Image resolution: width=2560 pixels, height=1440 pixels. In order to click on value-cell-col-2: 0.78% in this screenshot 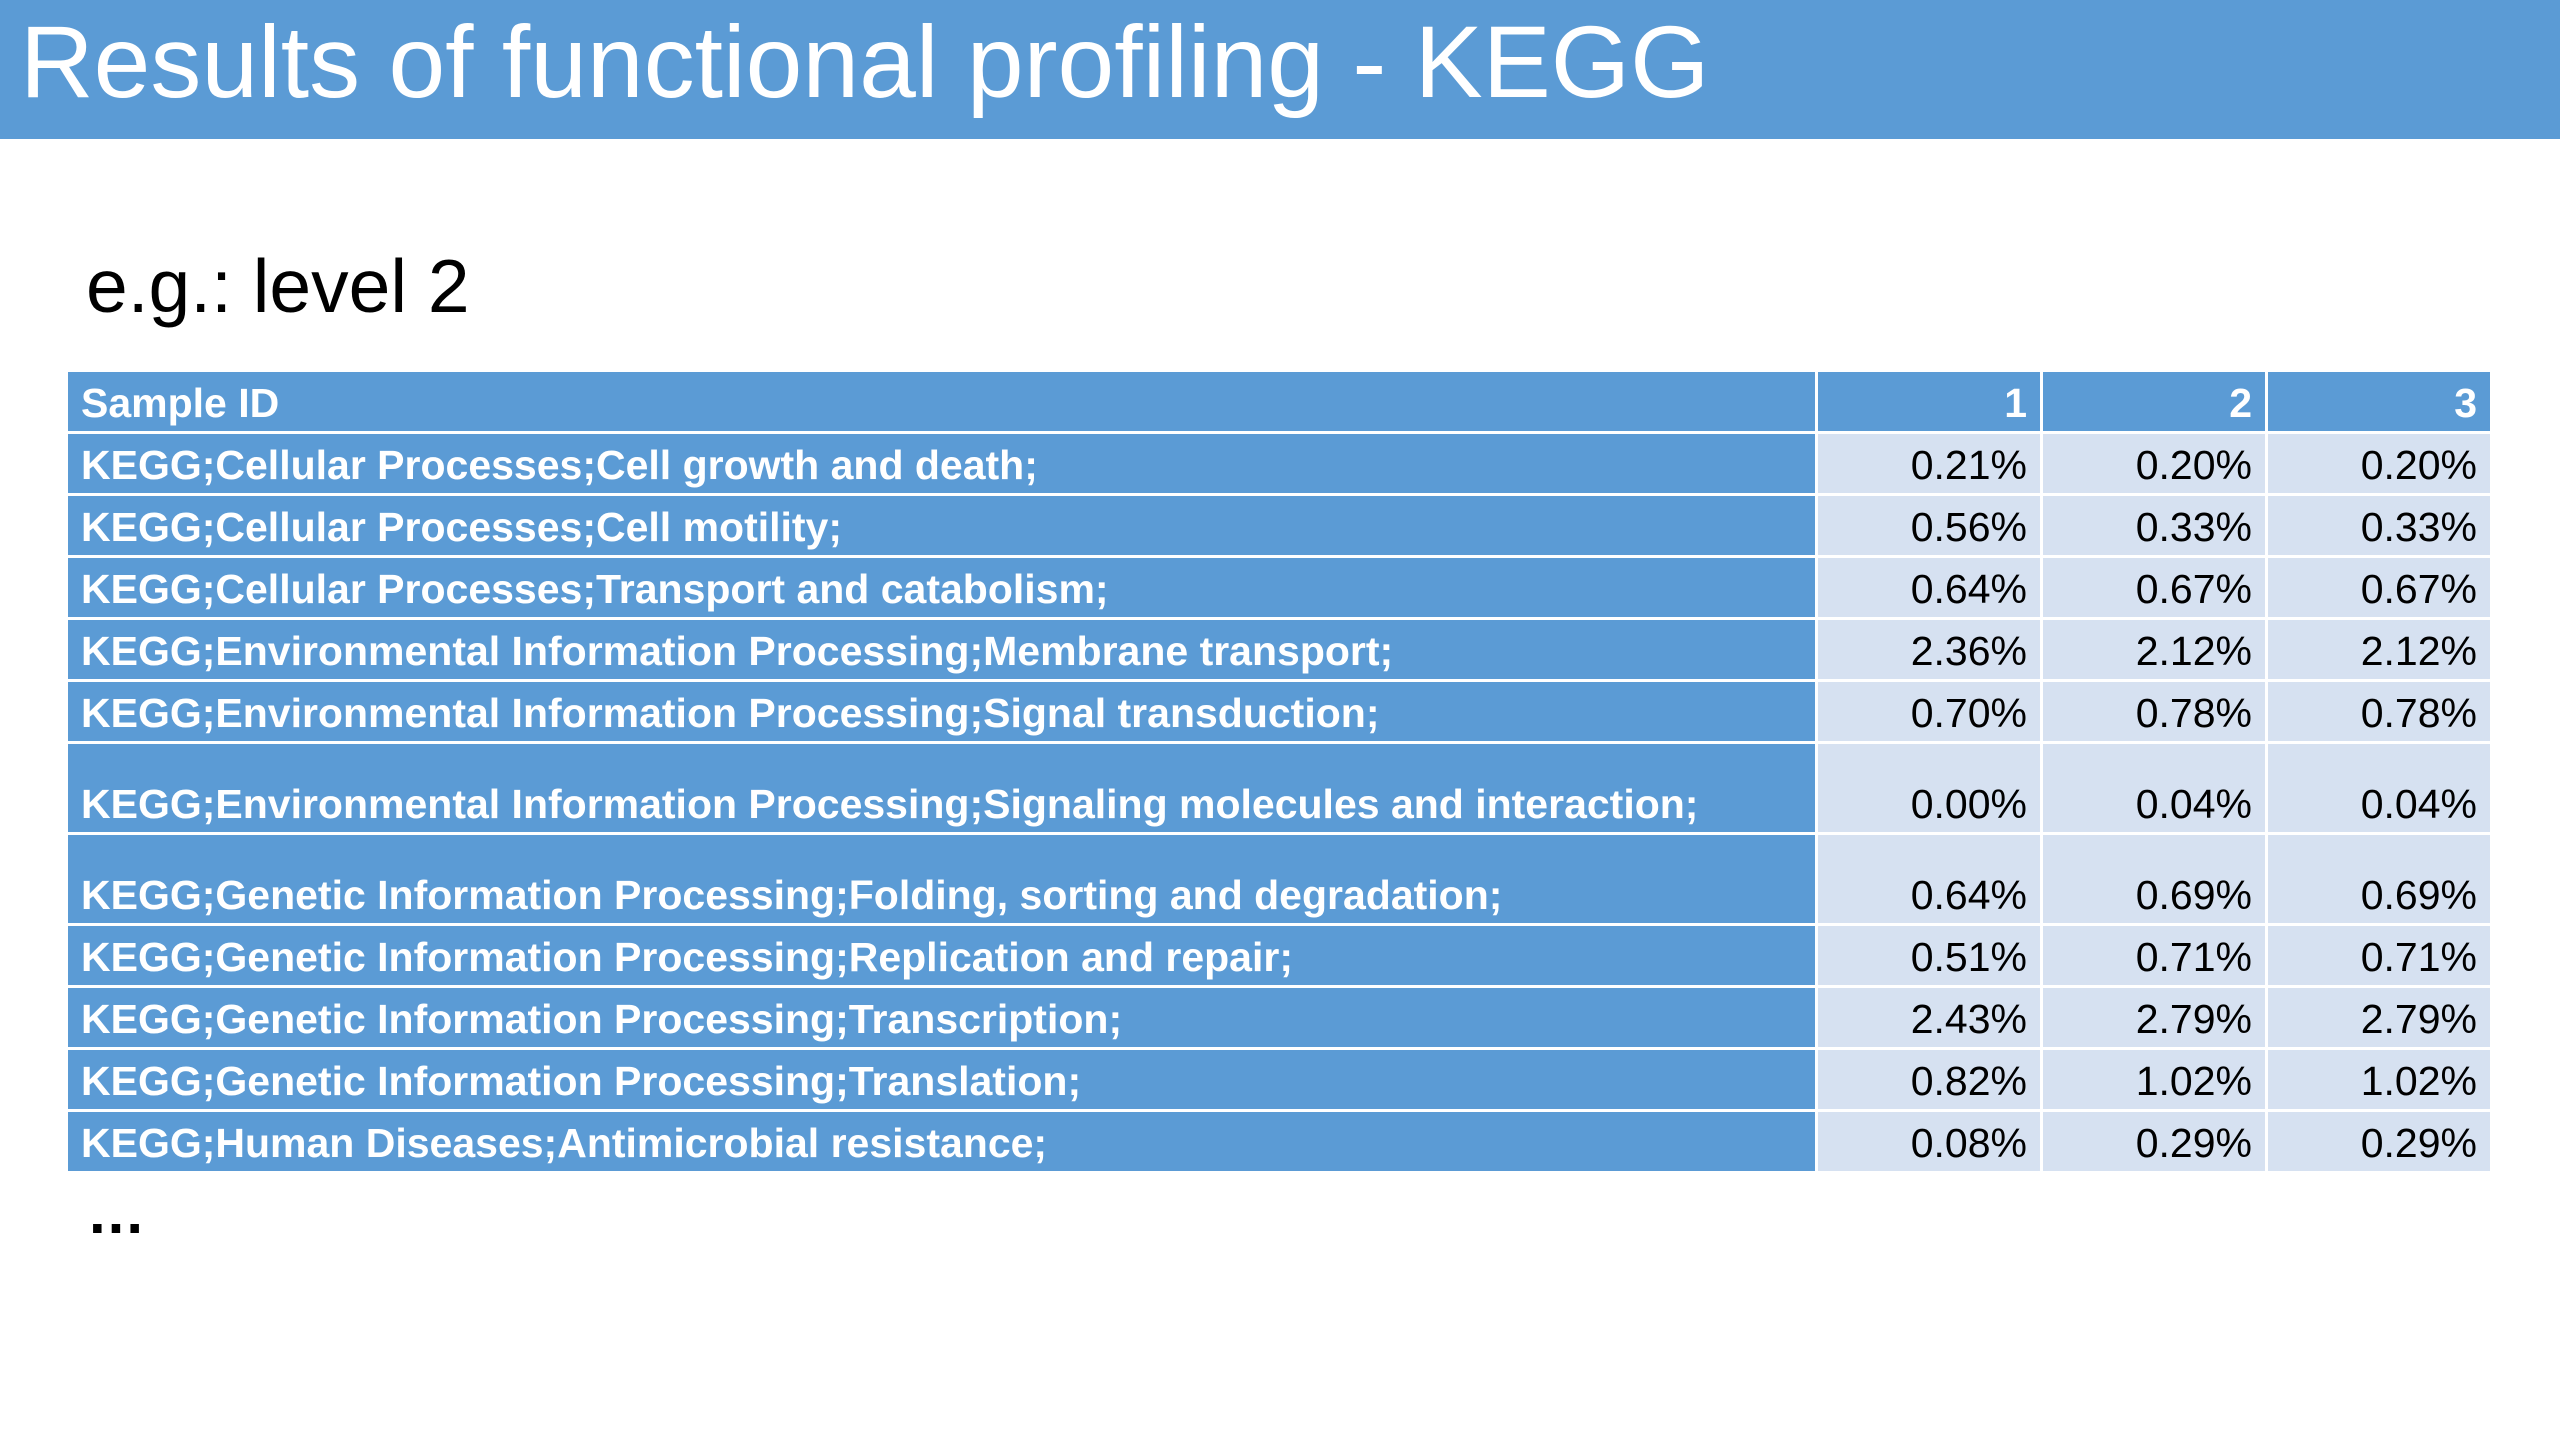, I will do `click(2154, 711)`.